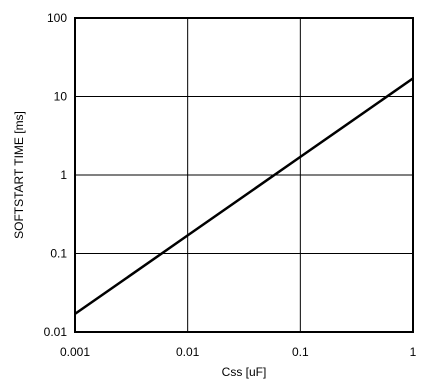  Describe the element at coordinates (413, 352) in the screenshot. I see `x-tick-label: 1` at that location.